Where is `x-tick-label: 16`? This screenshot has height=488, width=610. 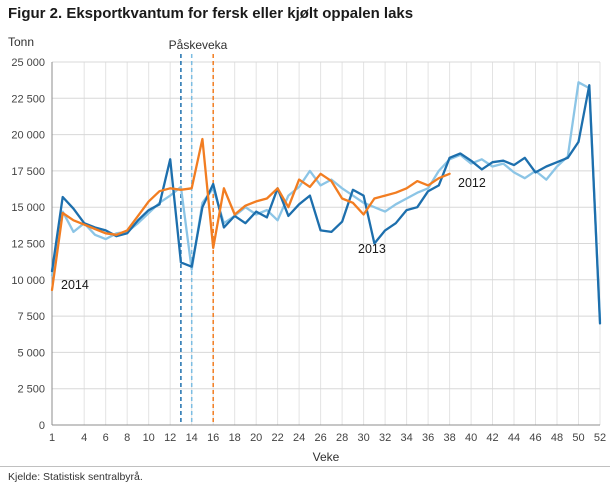 x-tick-label: 16 is located at coordinates (213, 438).